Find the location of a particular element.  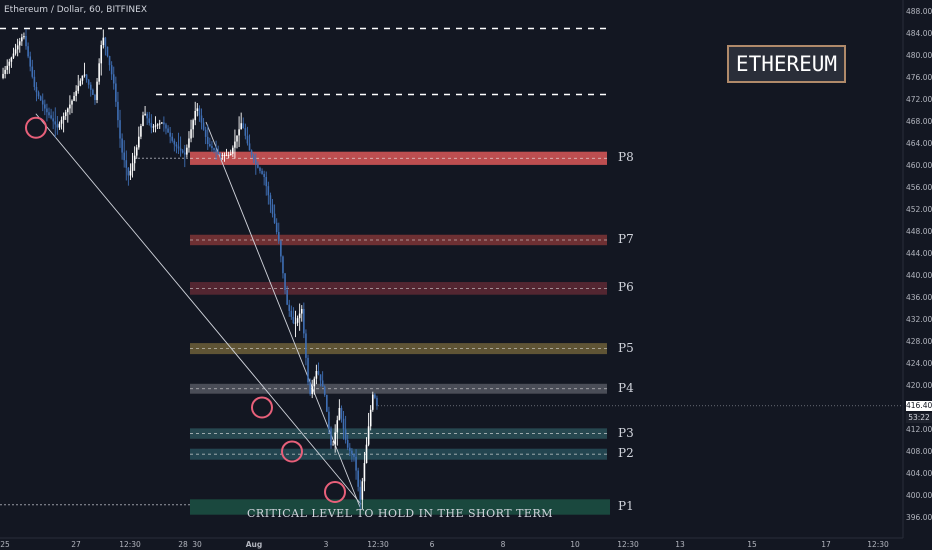

price-tick-label: 404.00 is located at coordinates (919, 473).